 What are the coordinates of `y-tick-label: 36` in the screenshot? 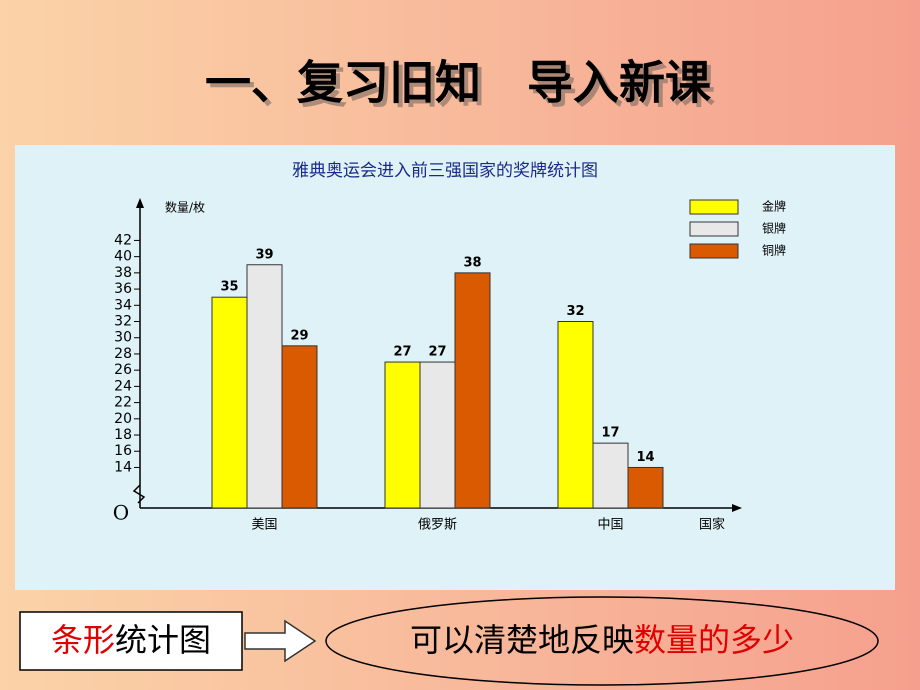 It's located at (123, 289).